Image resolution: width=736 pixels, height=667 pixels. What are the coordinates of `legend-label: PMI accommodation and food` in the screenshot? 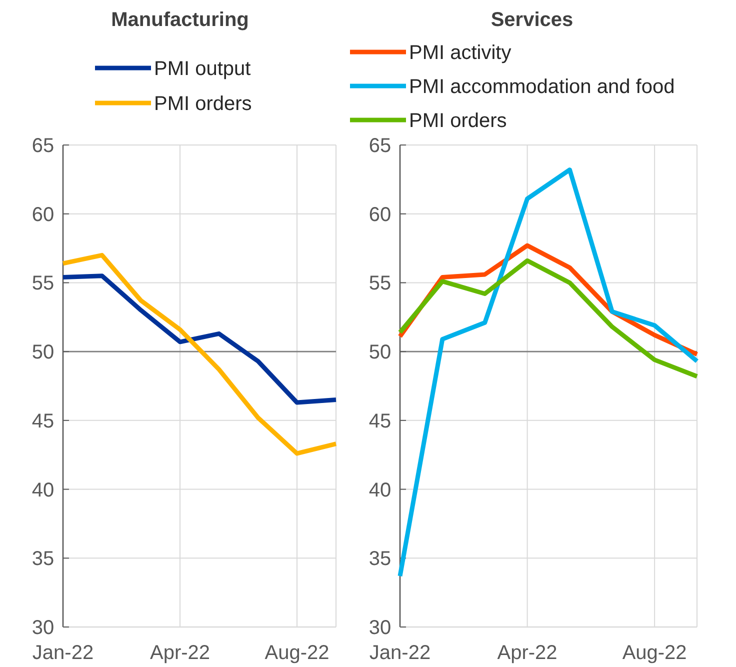 It's located at (542, 87).